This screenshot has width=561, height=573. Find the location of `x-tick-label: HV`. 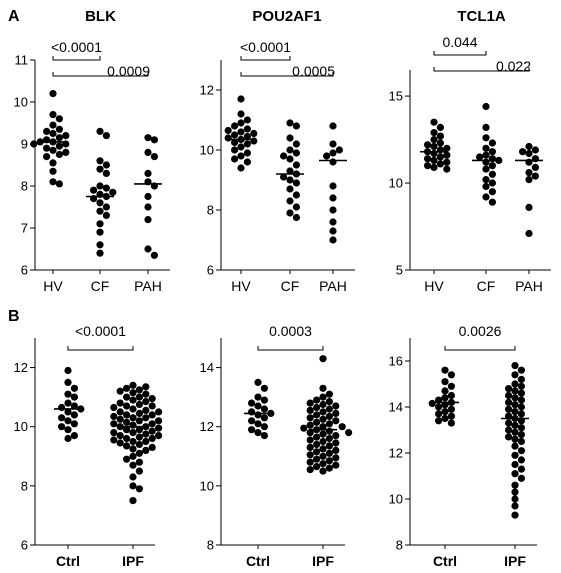

x-tick-label: HV is located at coordinates (53, 286).